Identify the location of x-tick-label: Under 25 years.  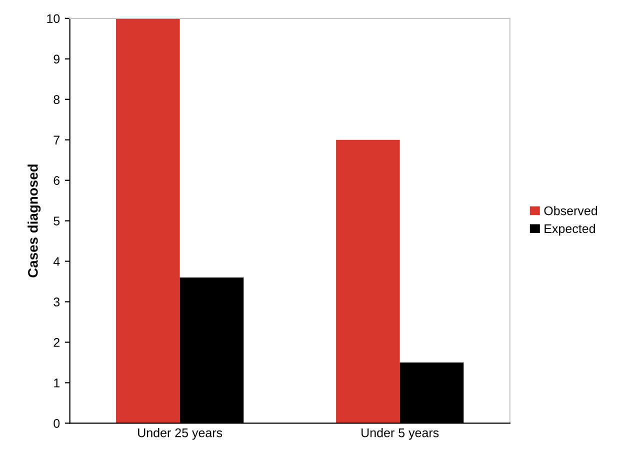
(180, 434).